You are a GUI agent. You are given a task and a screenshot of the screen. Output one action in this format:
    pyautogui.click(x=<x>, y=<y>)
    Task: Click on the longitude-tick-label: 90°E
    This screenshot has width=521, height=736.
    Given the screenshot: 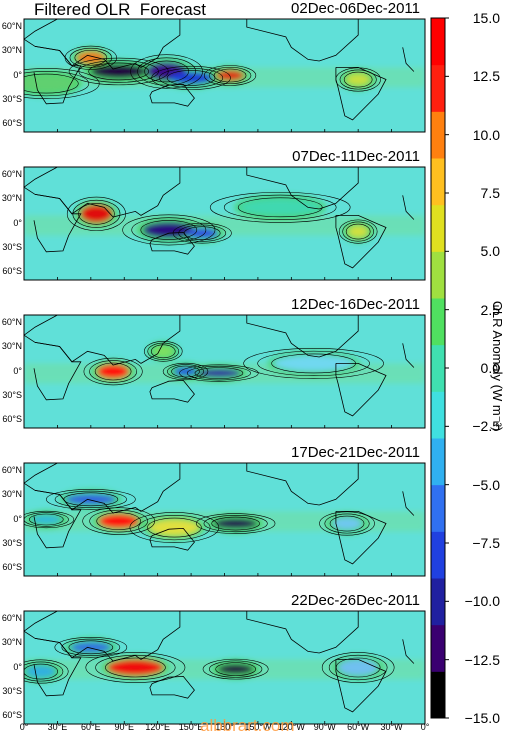 What is the action you would take?
    pyautogui.click(x=124, y=727)
    